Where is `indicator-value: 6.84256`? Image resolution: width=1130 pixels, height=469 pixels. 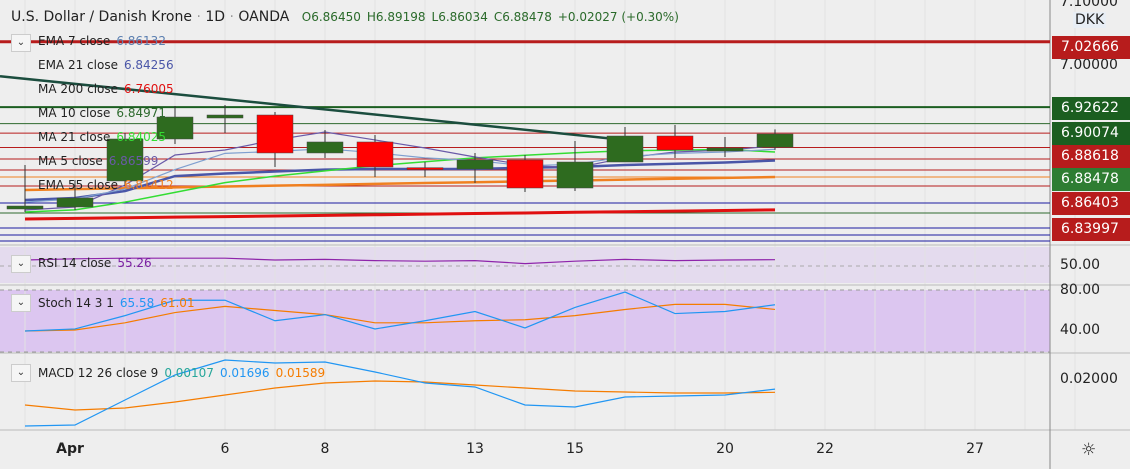
indicator-value: 6.84256 is located at coordinates (148, 65).